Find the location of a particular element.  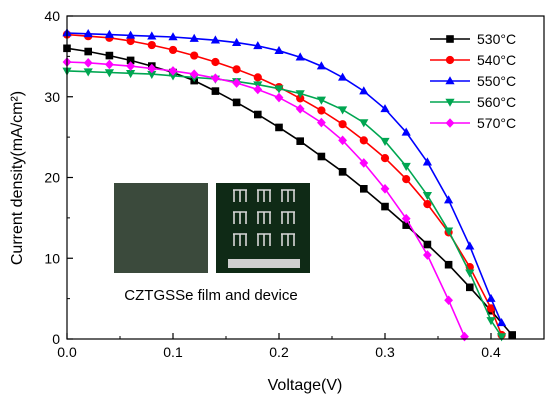

legend-entry: 560°C is located at coordinates (473, 102).